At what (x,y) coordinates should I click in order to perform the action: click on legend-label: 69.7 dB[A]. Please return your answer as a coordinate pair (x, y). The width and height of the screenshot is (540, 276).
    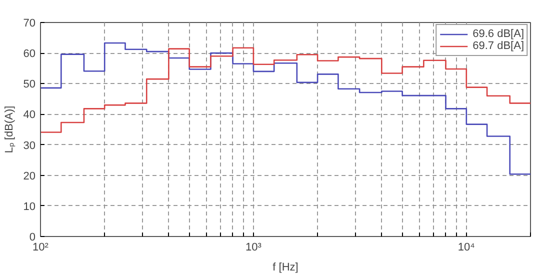
    Looking at the image, I should click on (498, 46).